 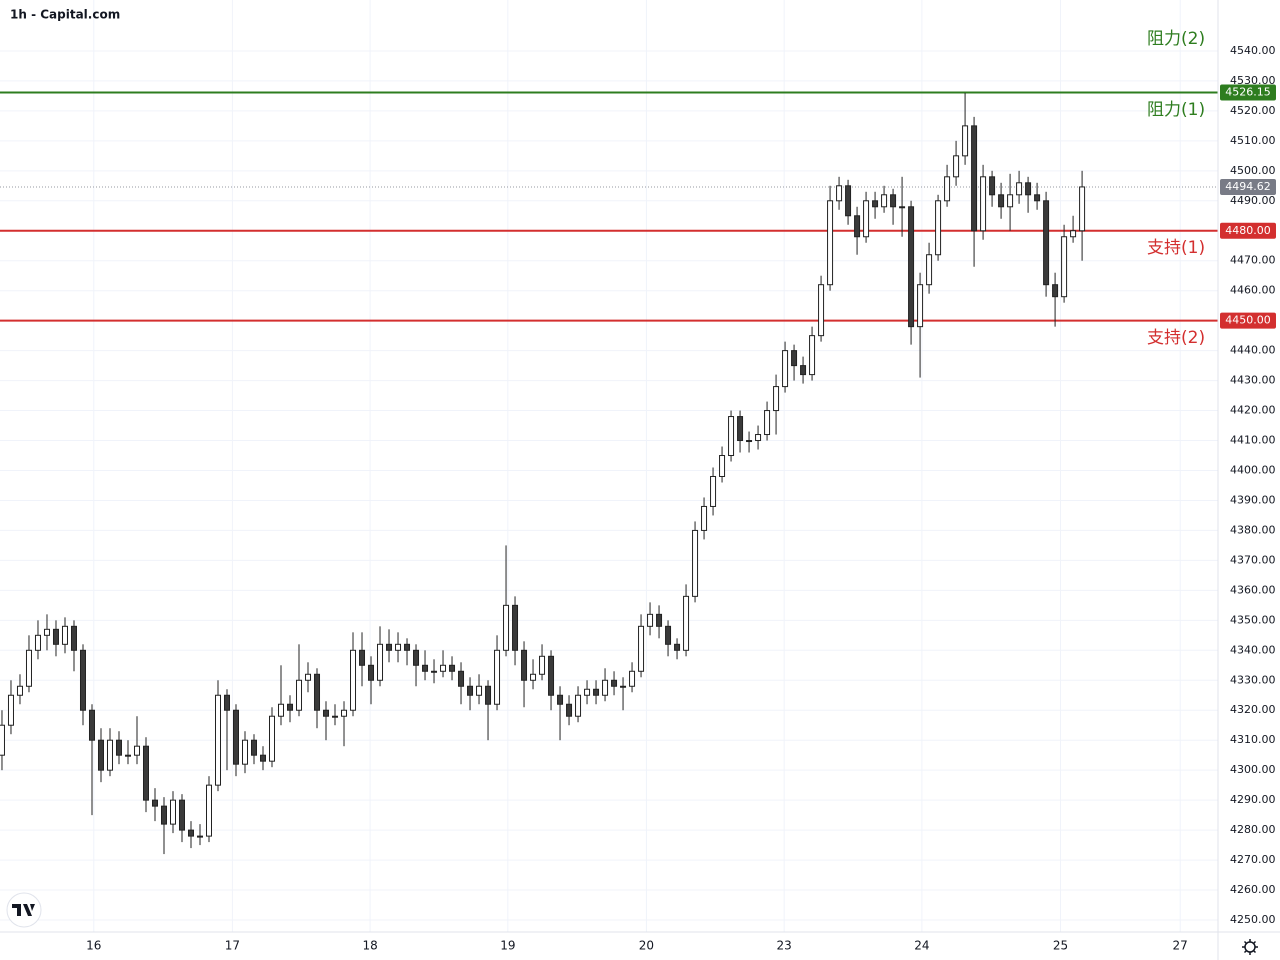 I want to click on y-tick-label: 4500.00, so click(x=1253, y=170).